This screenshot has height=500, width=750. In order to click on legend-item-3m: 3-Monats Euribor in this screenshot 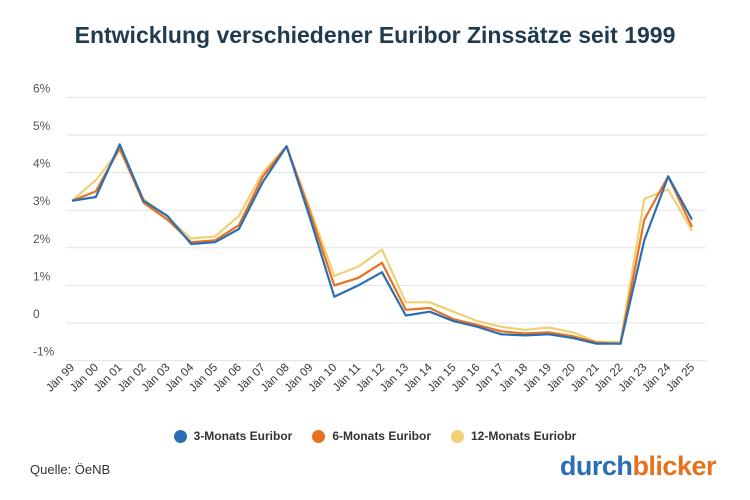, I will do `click(233, 436)`.